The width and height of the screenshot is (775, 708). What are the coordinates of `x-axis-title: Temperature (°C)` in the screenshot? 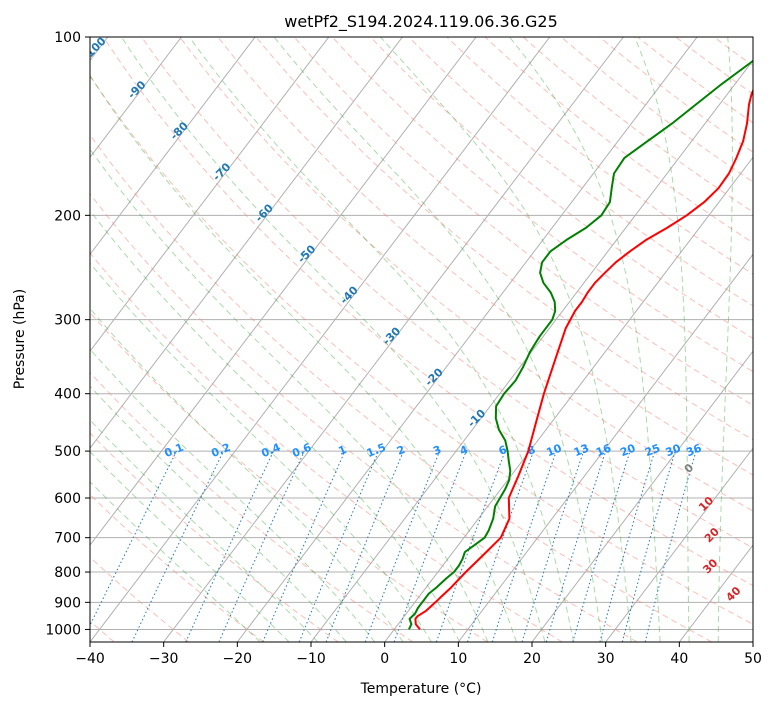 It's located at (421, 689).